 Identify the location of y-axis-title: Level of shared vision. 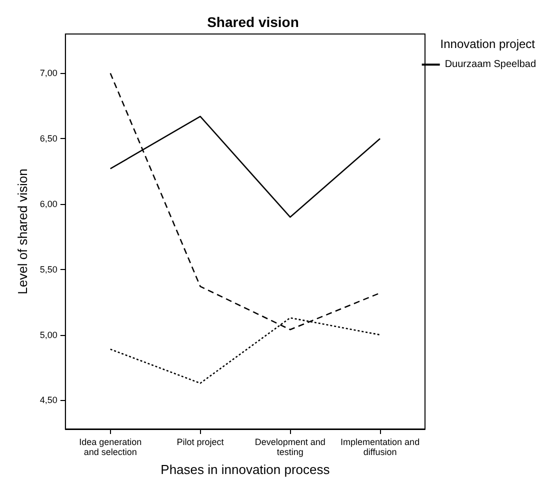
(22, 231).